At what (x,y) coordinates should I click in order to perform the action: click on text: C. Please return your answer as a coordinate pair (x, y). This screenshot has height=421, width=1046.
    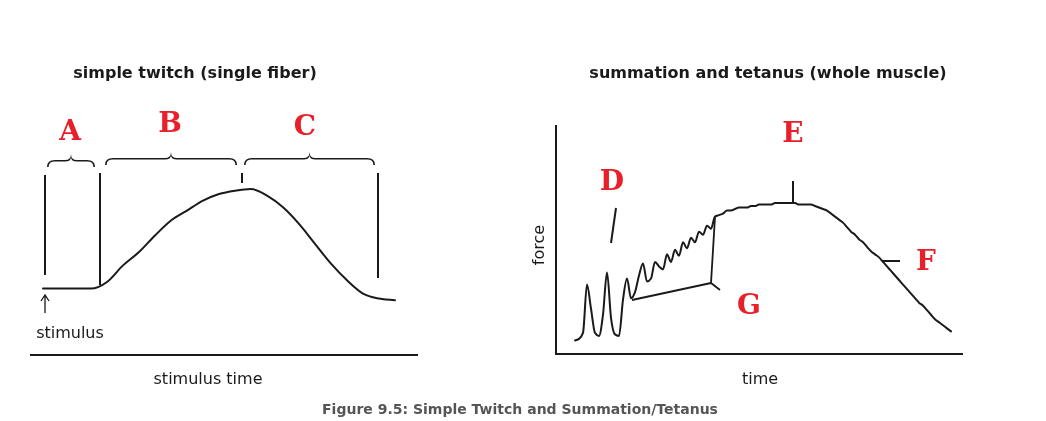
    Looking at the image, I should click on (305, 125).